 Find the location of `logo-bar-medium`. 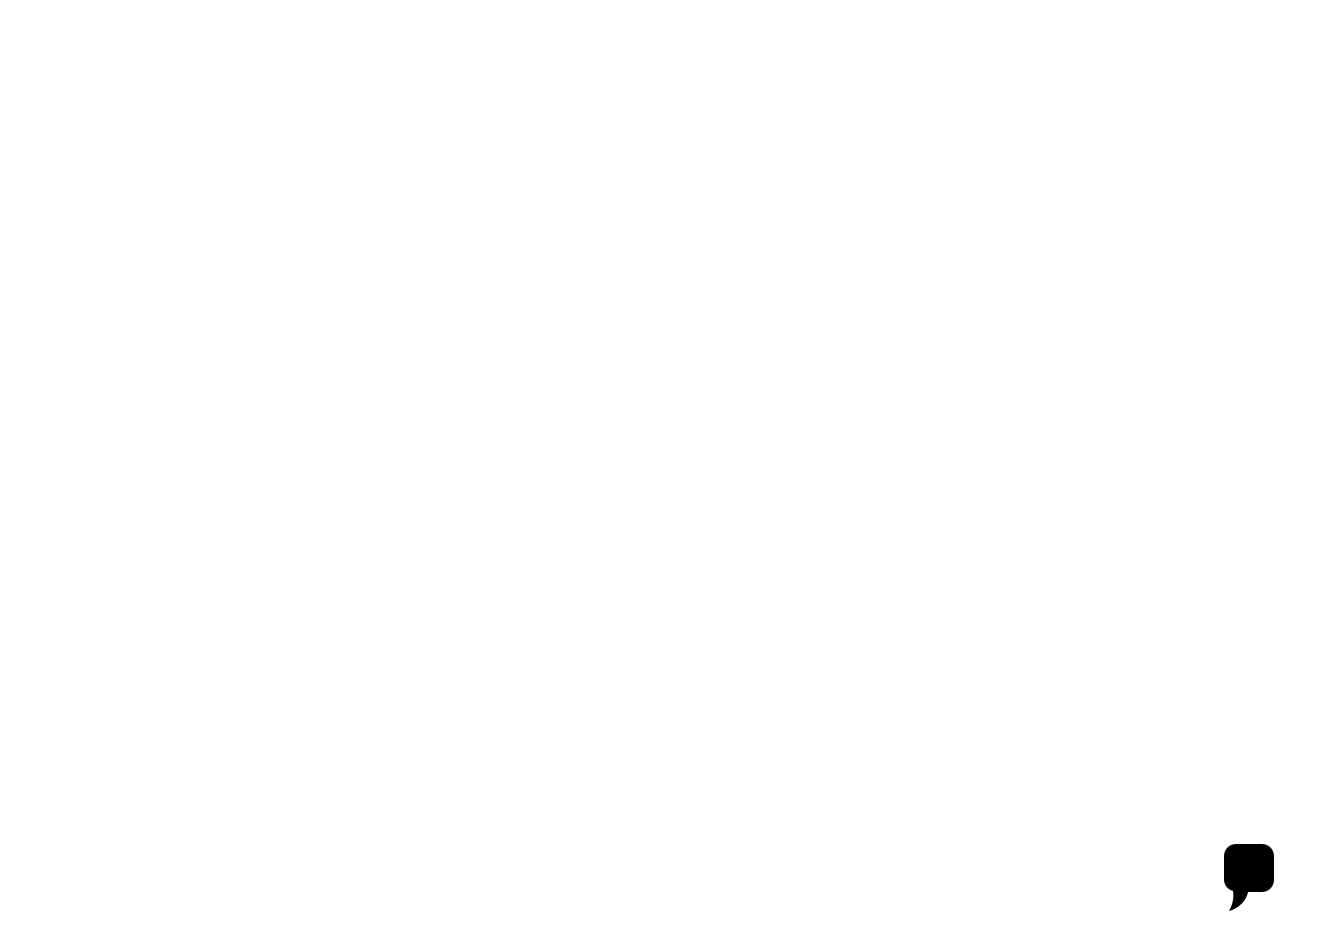

logo-bar-medium is located at coordinates (1251, 875).